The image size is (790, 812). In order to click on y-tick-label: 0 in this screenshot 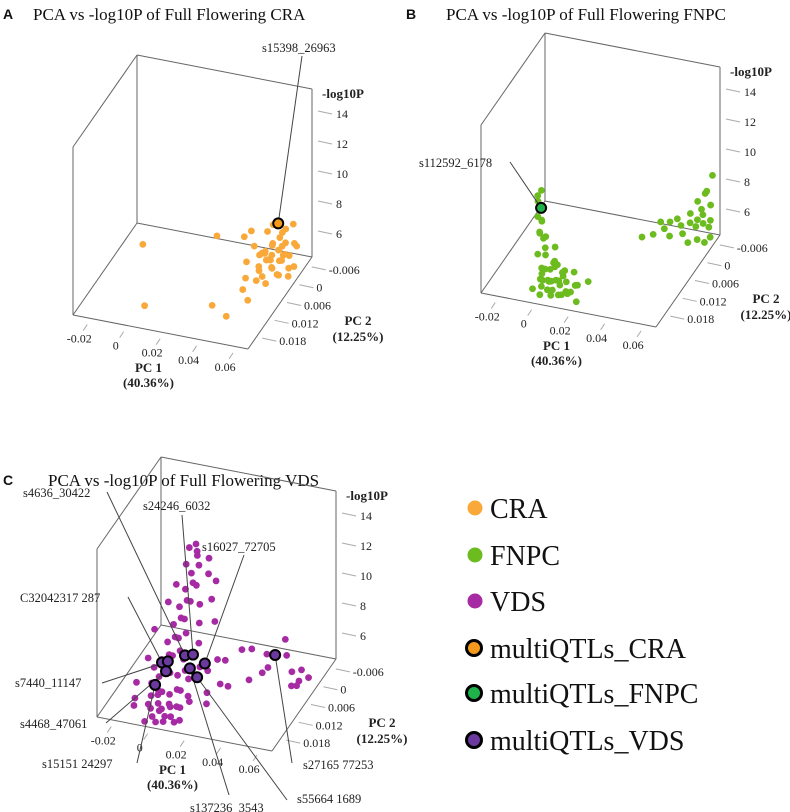, I will do `click(319, 288)`.